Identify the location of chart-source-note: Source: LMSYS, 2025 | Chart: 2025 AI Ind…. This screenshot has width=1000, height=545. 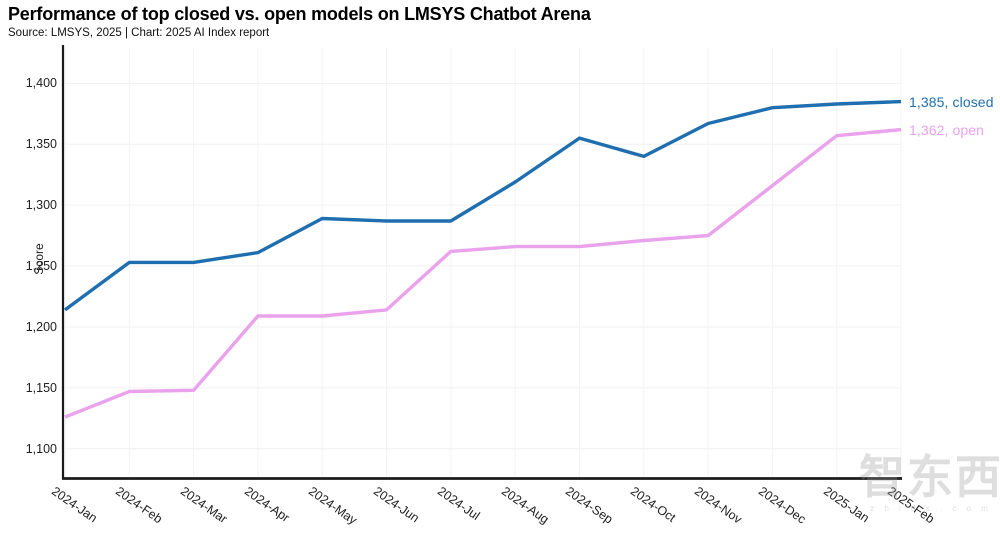
(139, 33).